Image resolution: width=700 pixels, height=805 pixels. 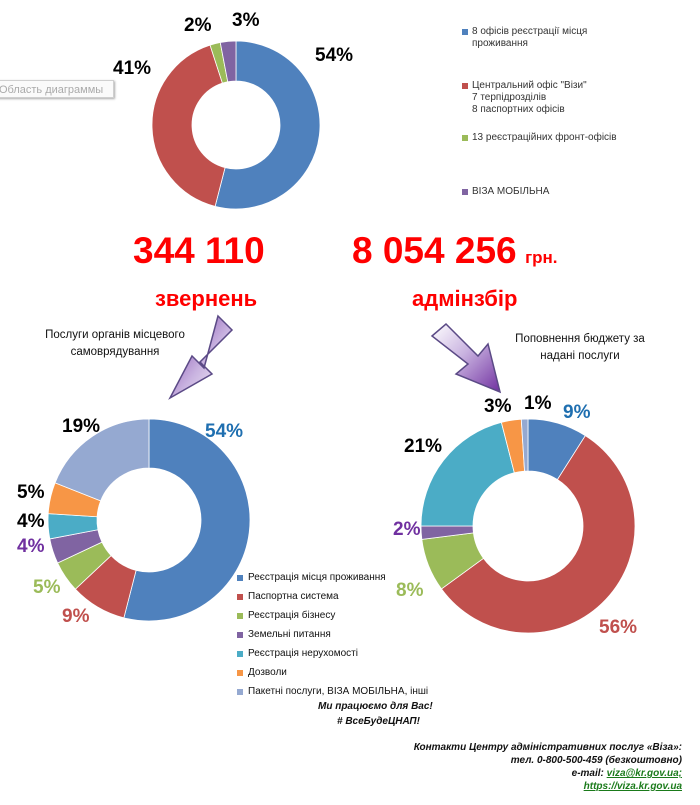 What do you see at coordinates (57, 89) in the screenshot?
I see `chart-area-tooltip: Область диаграммы` at bounding box center [57, 89].